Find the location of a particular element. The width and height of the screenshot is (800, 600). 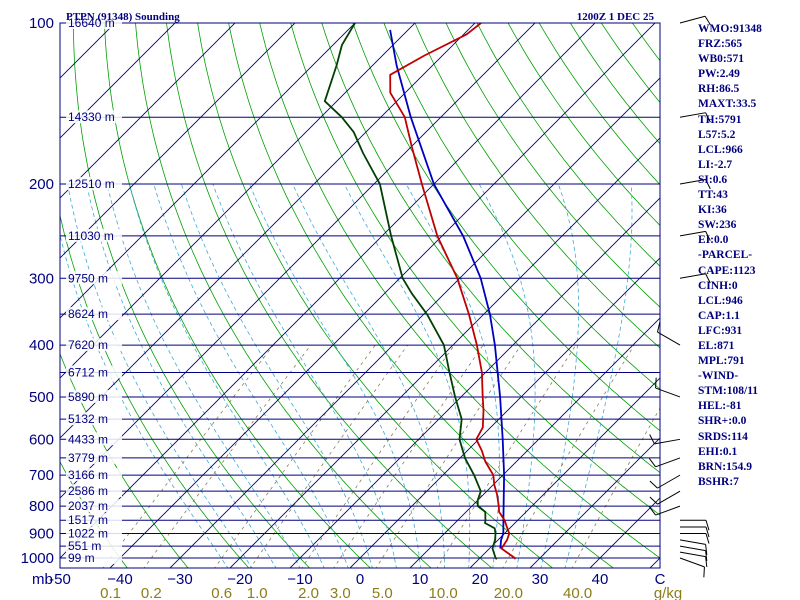

index-item: PW:2.49 is located at coordinates (719, 74).